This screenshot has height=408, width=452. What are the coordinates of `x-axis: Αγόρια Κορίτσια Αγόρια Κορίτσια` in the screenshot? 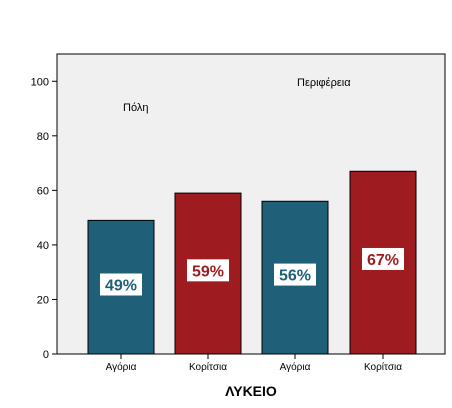 It's located at (254, 363).